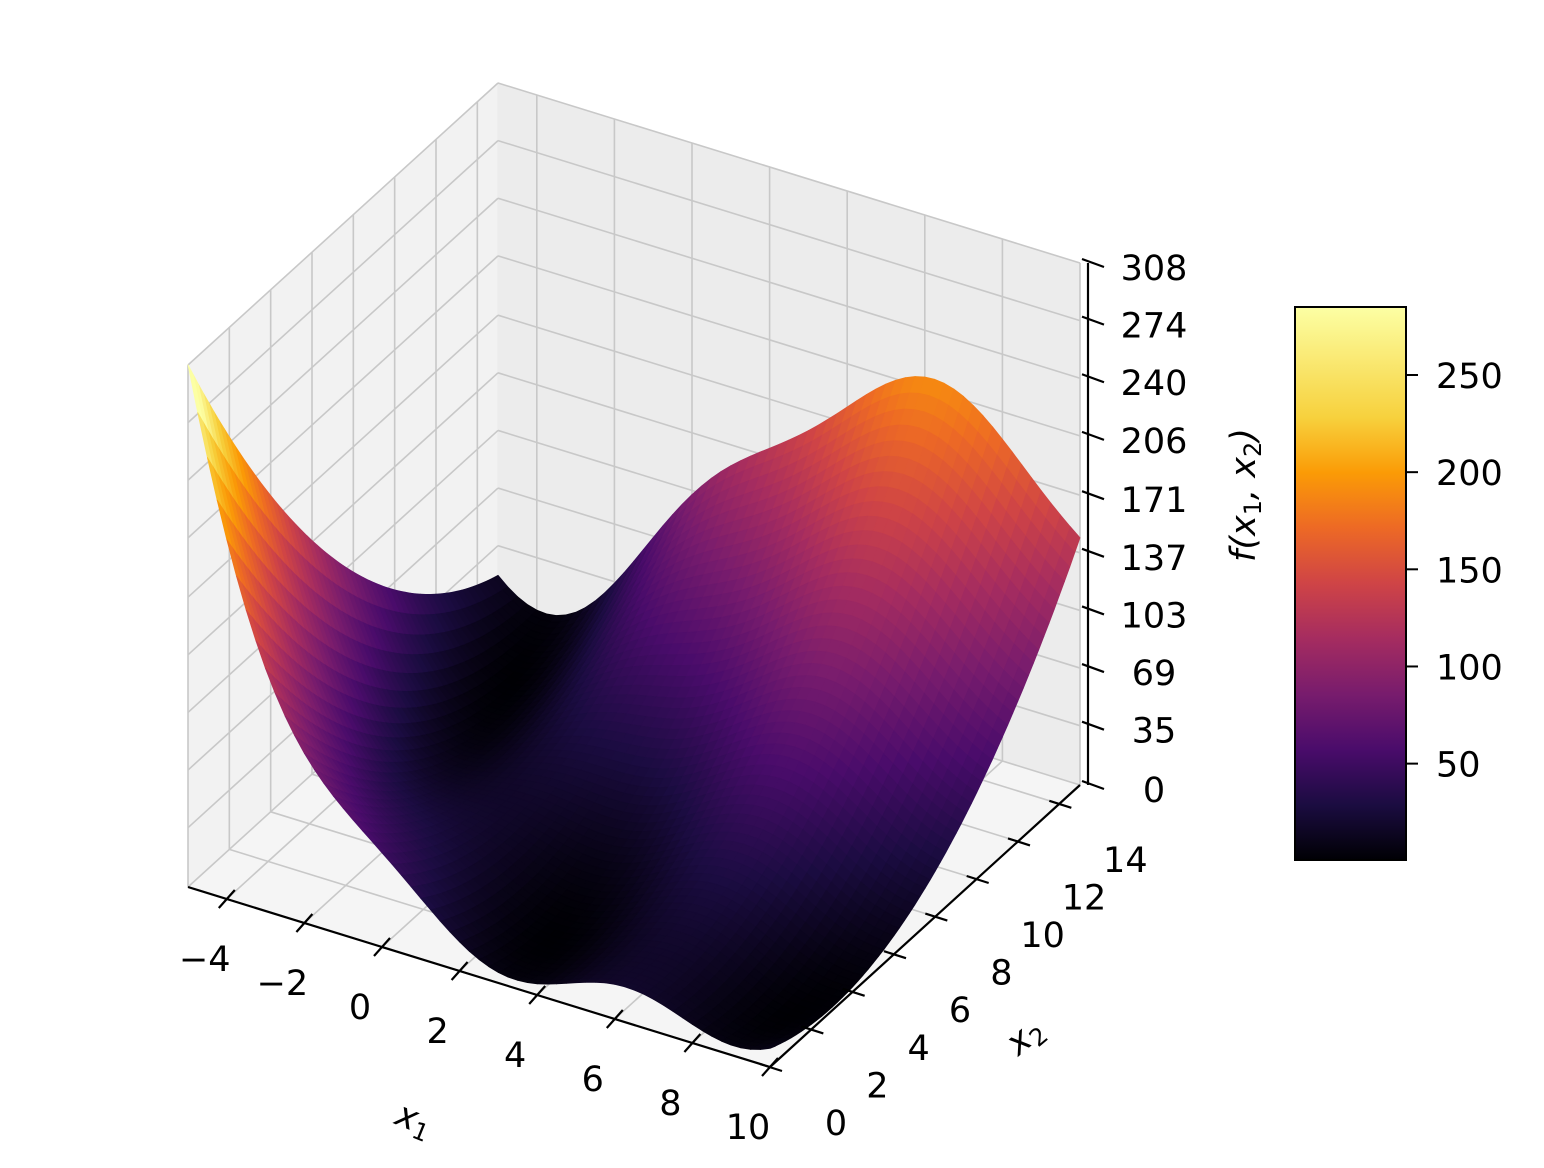 The image size is (1544, 1168). Describe the element at coordinates (1154, 269) in the screenshot. I see `z-tick-label: 308` at that location.